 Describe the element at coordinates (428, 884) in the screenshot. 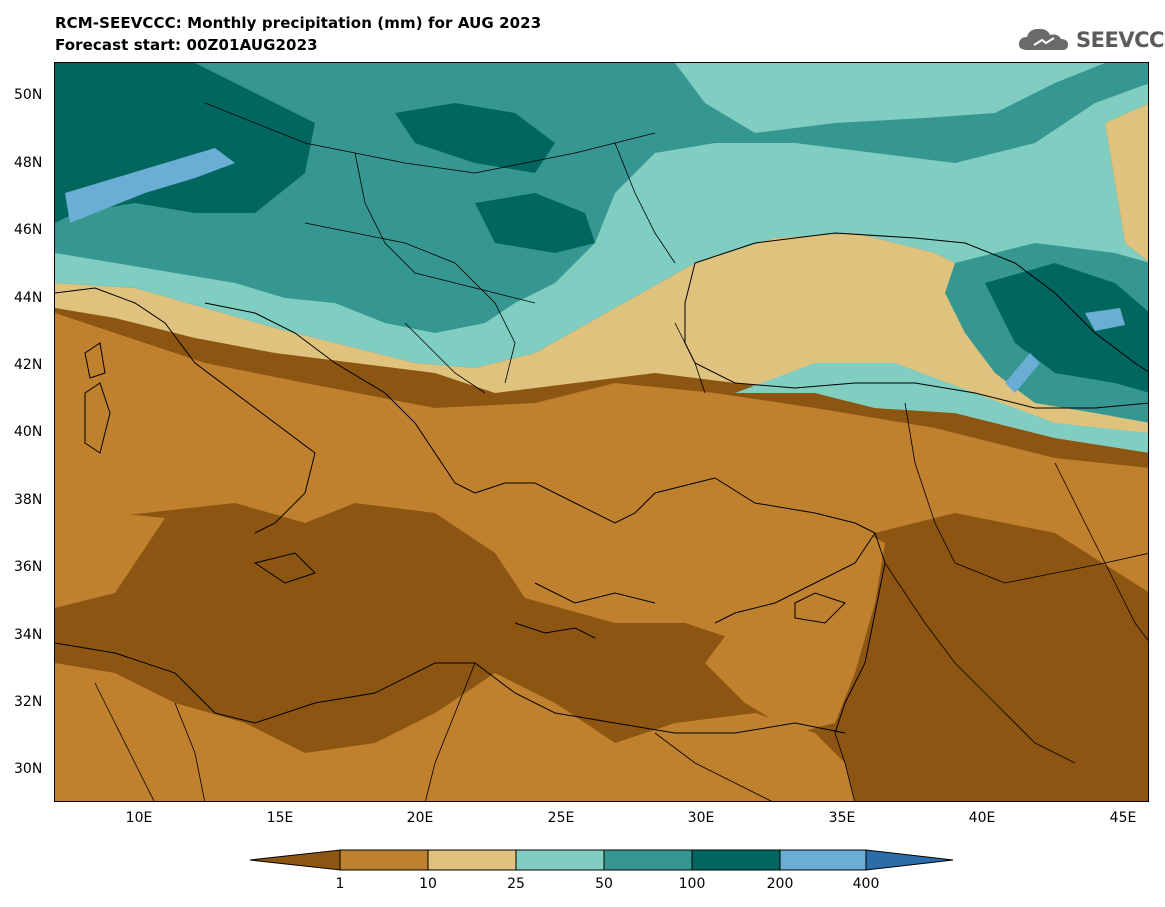

I see `colorbar-label: 10` at that location.